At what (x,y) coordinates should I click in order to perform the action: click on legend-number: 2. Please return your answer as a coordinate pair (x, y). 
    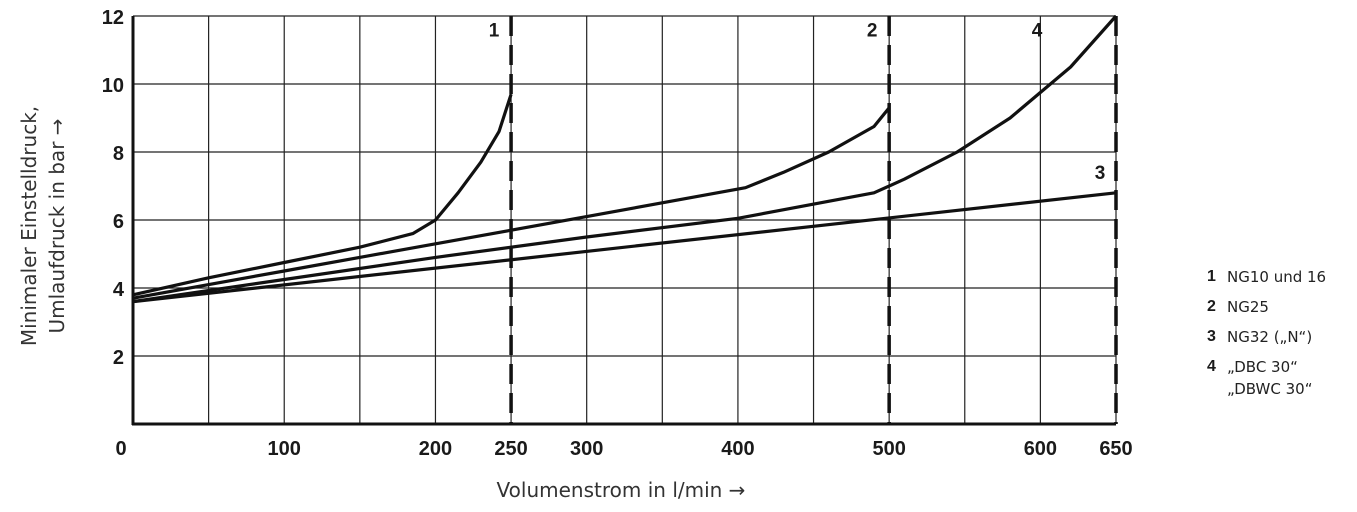
    Looking at the image, I should click on (1211, 306).